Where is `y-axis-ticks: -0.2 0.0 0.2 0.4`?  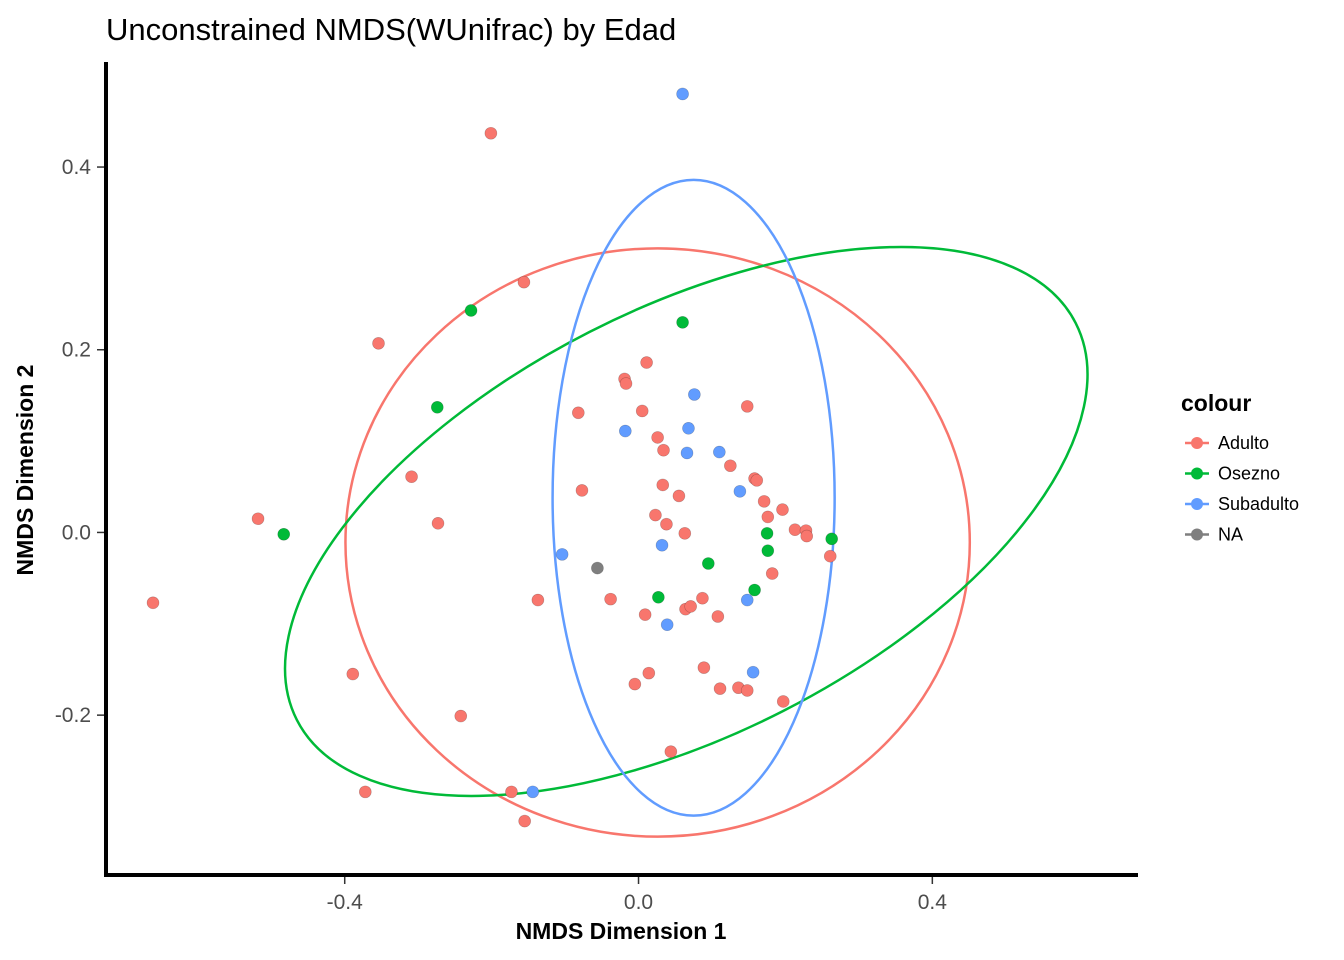 y-axis-ticks: -0.2 0.0 0.2 0.4 is located at coordinates (79, 441).